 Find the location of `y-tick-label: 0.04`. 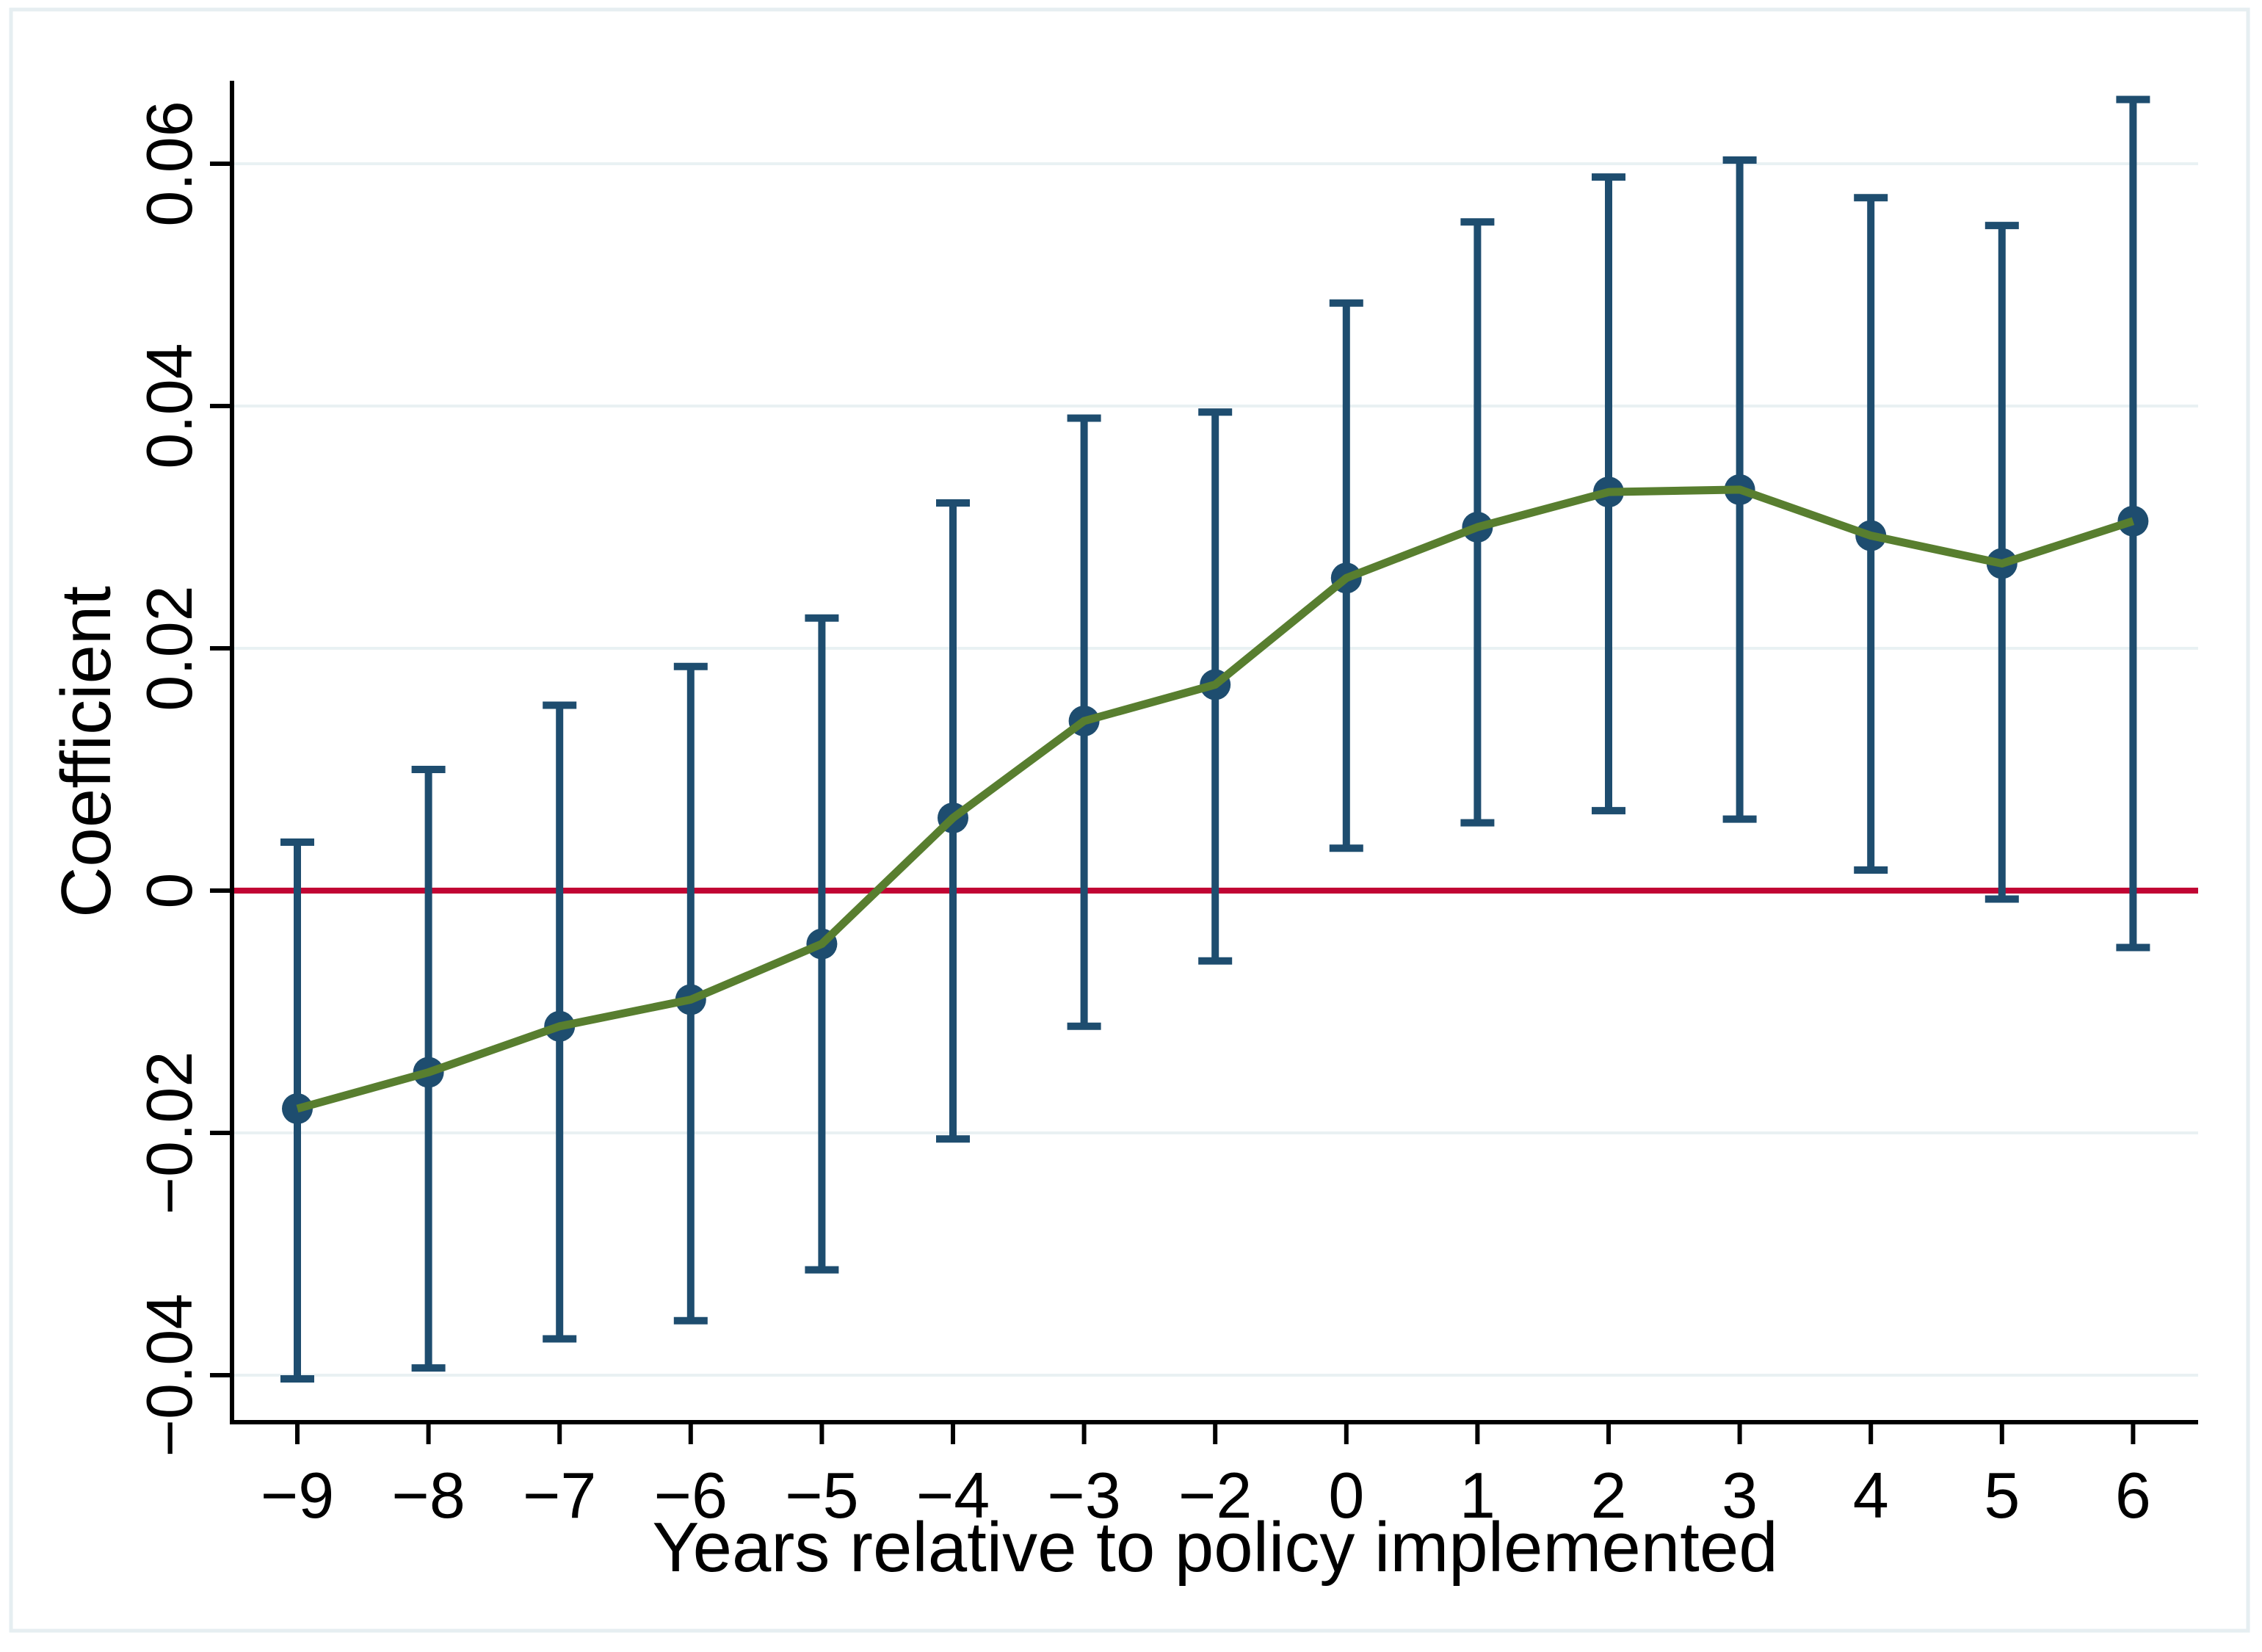

y-tick-label: 0.04 is located at coordinates (169, 405).